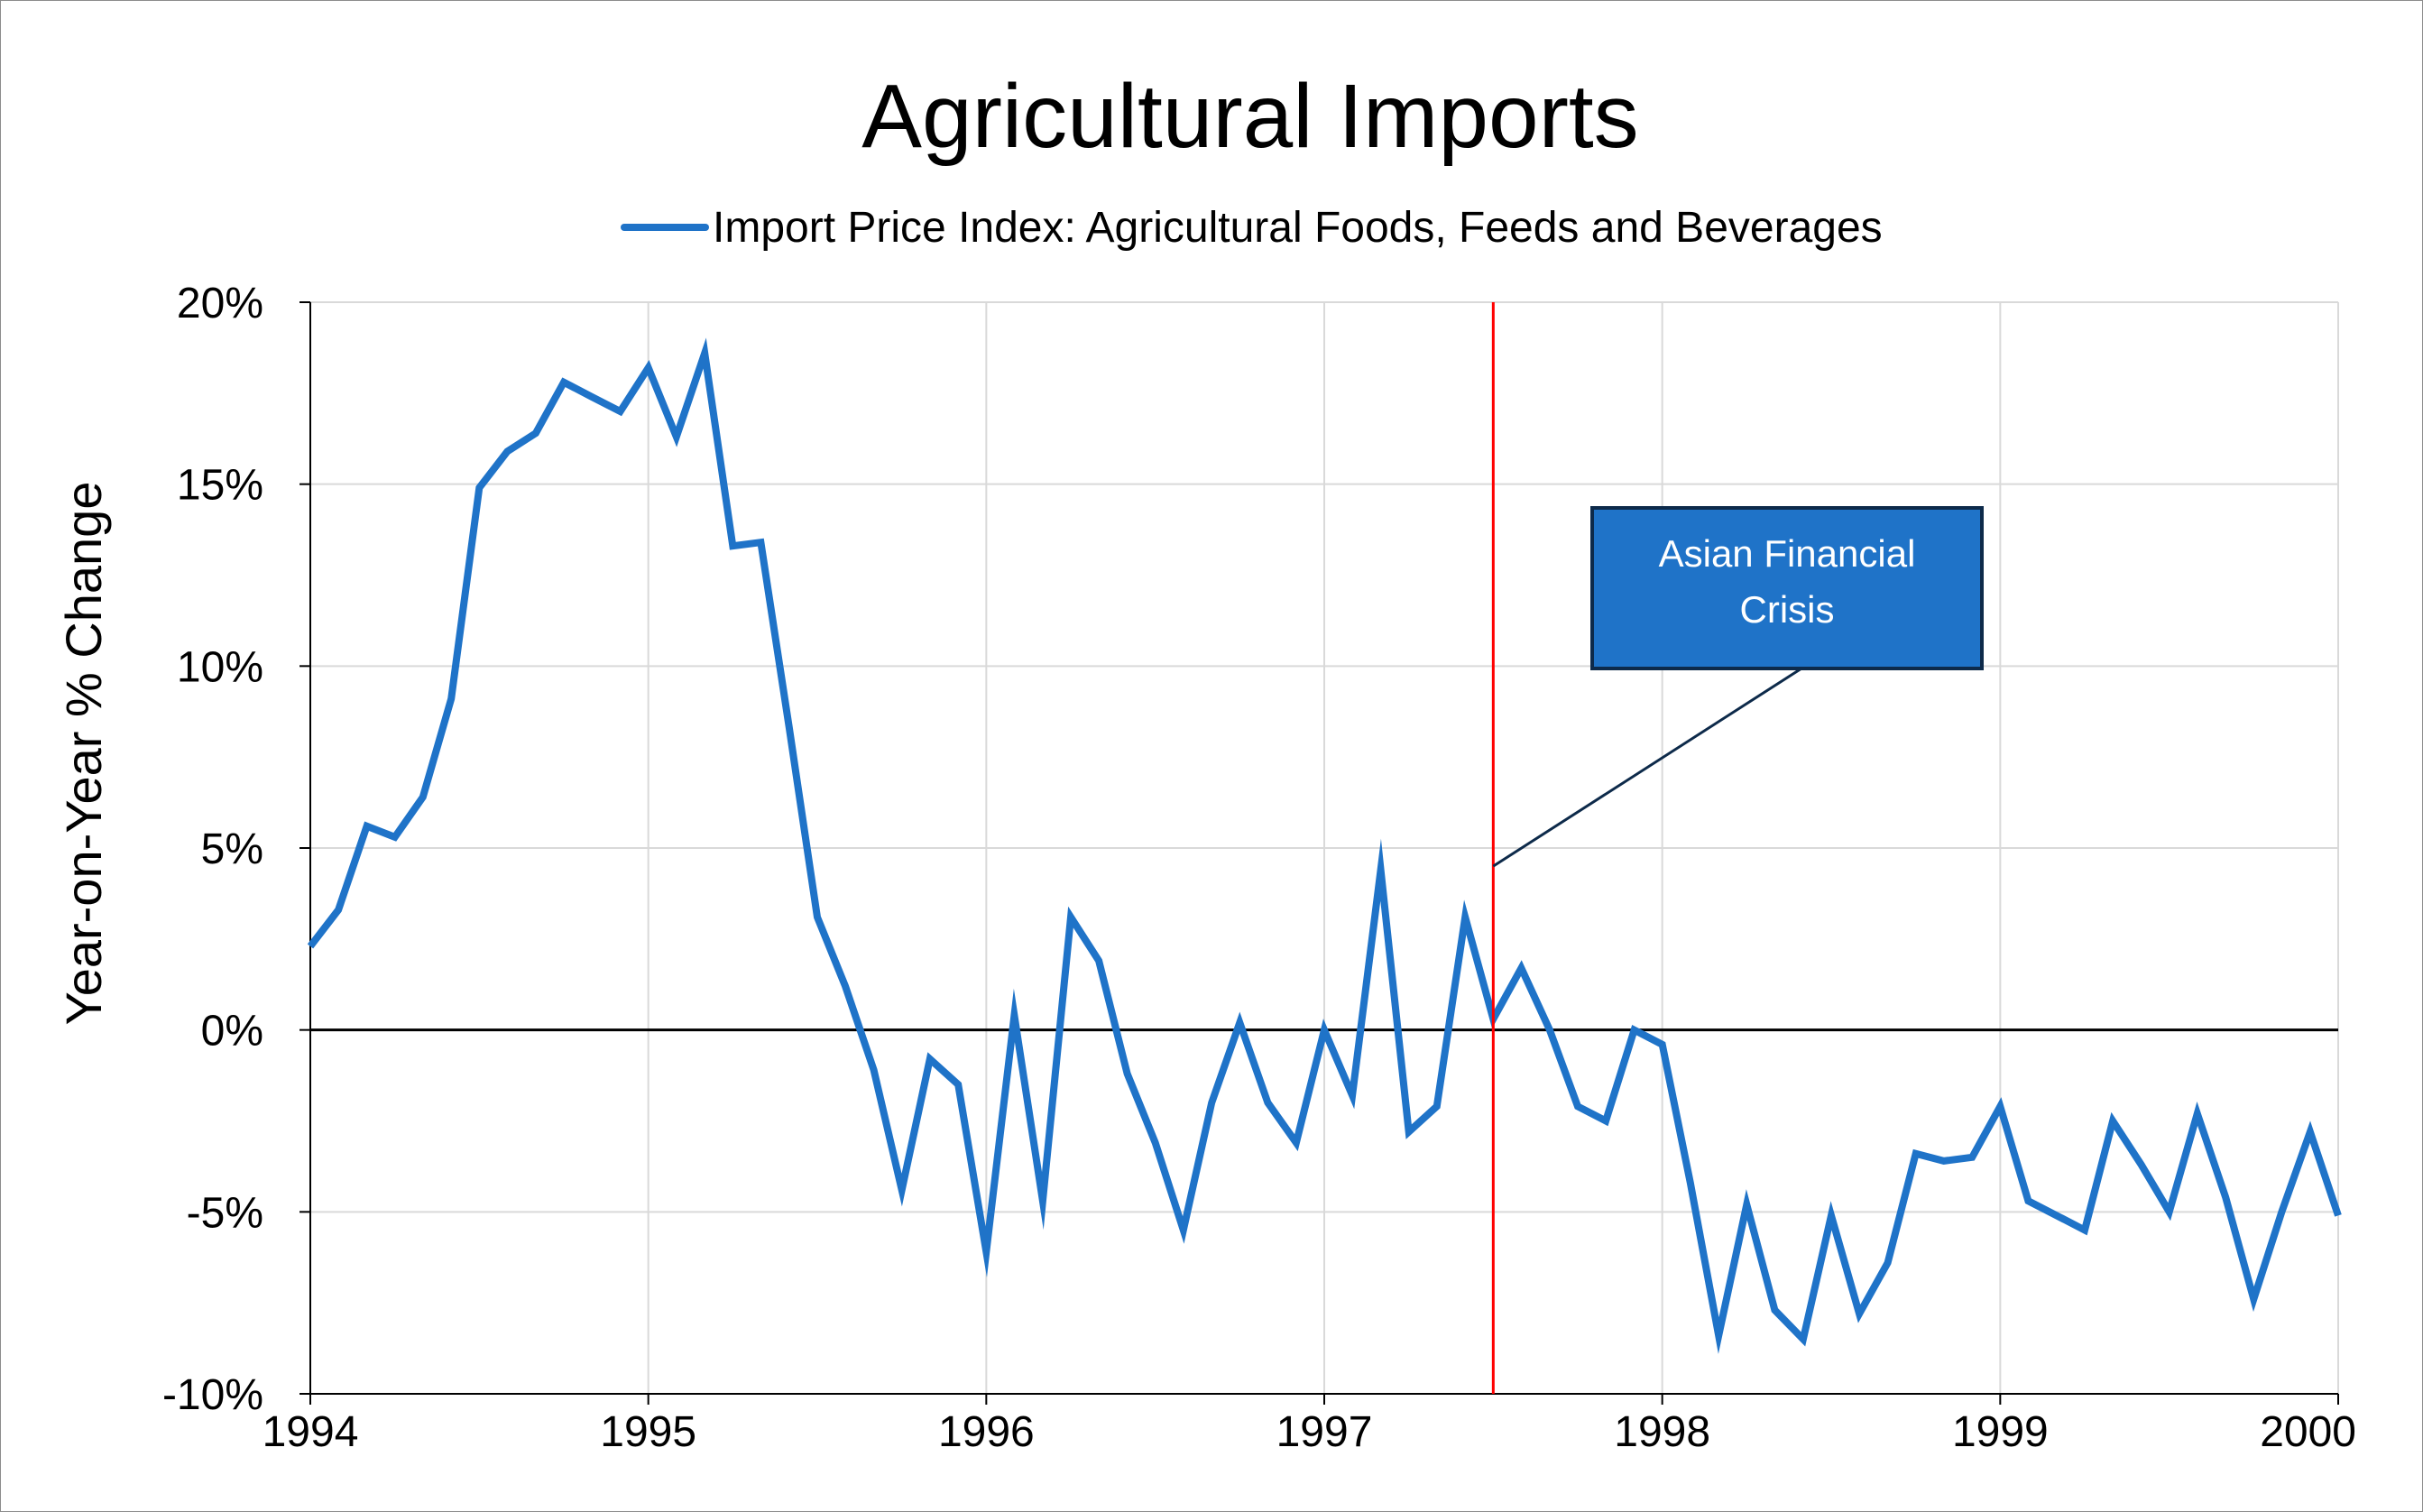 The width and height of the screenshot is (2423, 1512). I want to click on x-tick-label: 1994, so click(311, 1432).